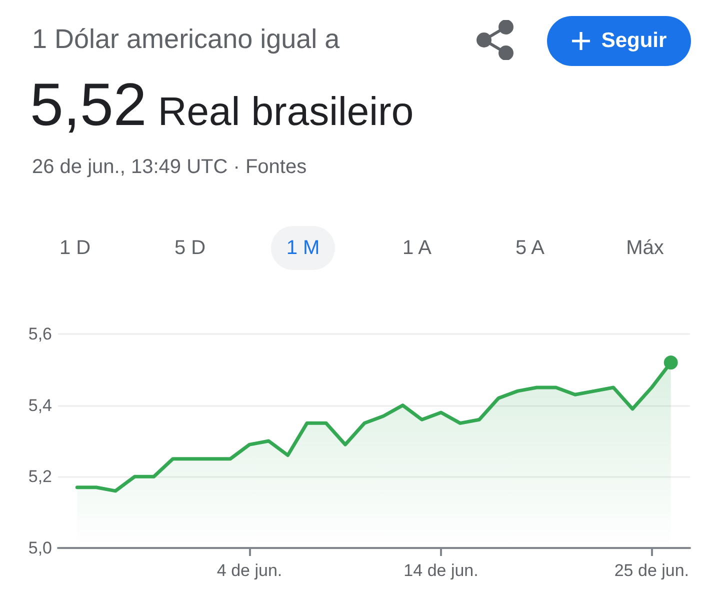 This screenshot has width=720, height=601. What do you see at coordinates (417, 248) in the screenshot?
I see `text: 1 A` at bounding box center [417, 248].